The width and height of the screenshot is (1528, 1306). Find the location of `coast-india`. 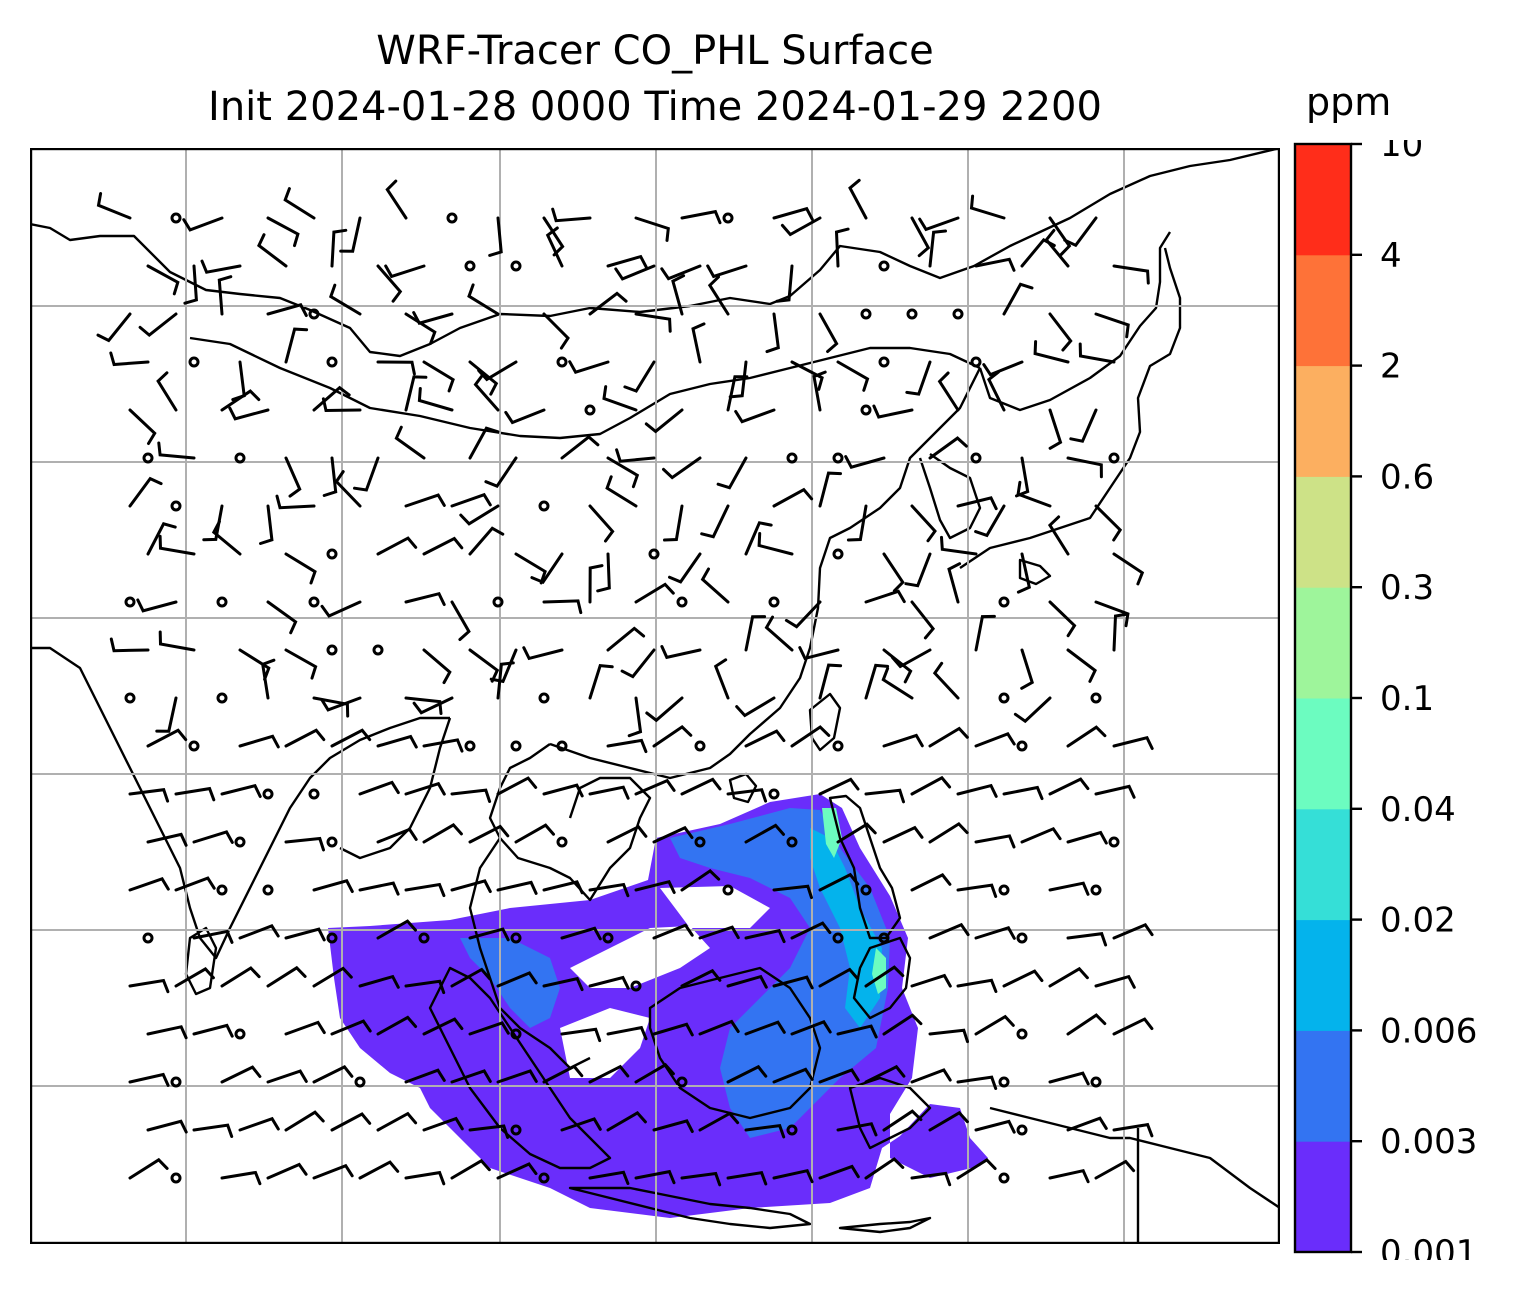

coast-india is located at coordinates (240, 803).